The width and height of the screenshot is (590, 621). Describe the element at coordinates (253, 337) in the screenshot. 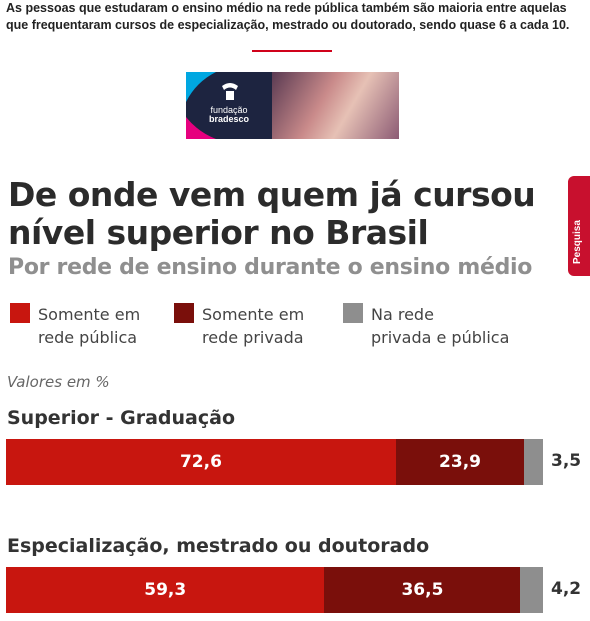

I see `legend-label-private-line2: rede privada` at that location.